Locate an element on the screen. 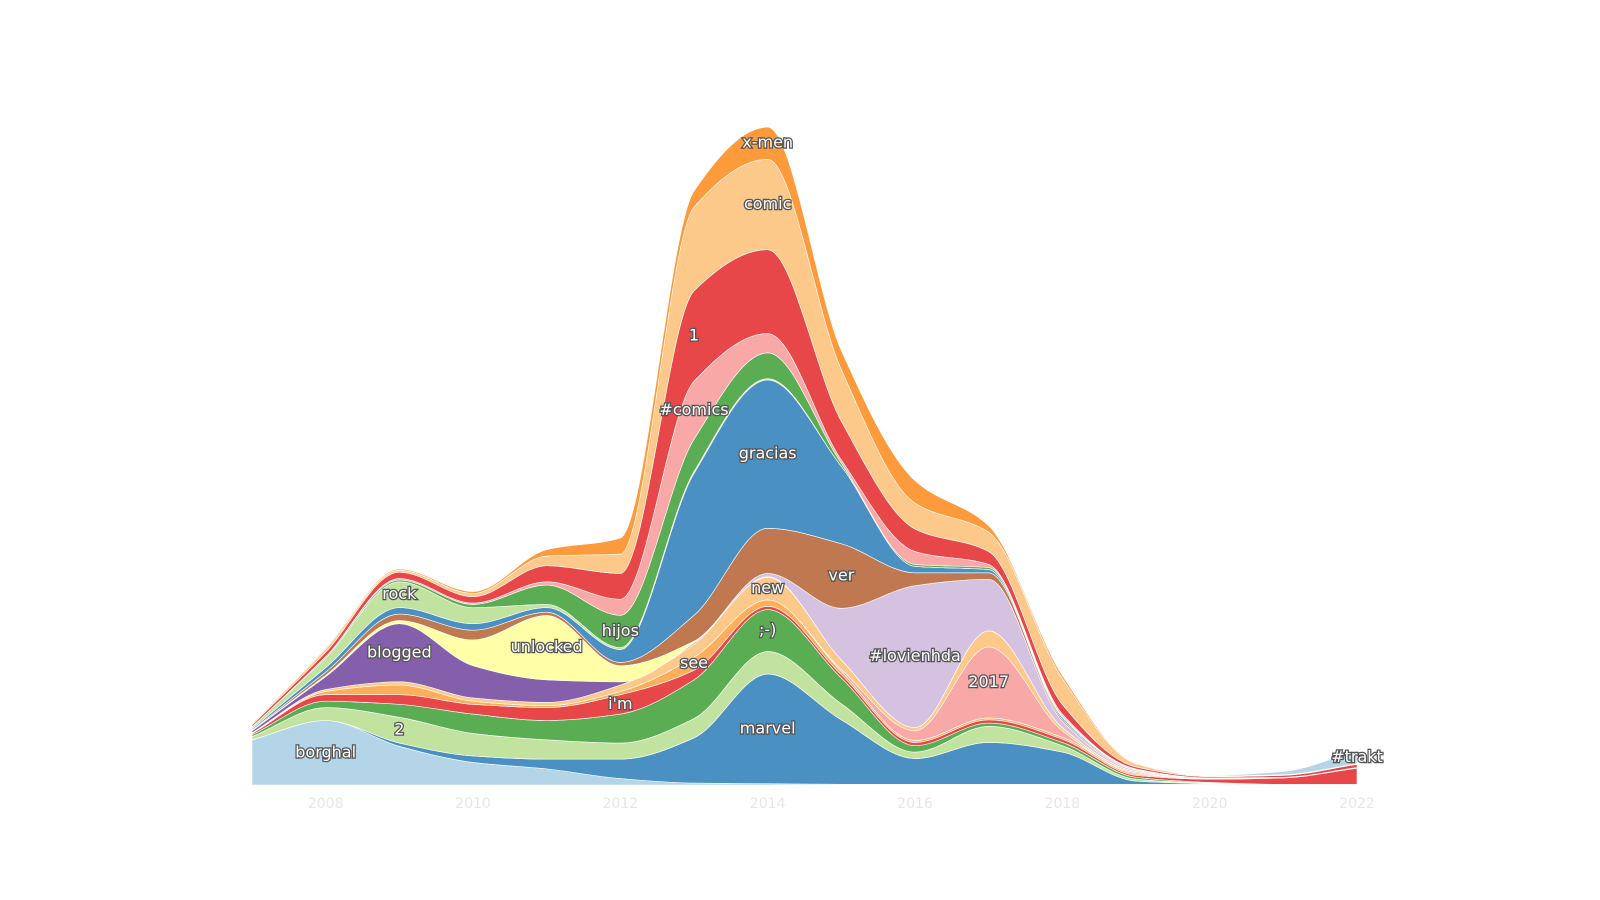  series-label: unlocked is located at coordinates (547, 646).